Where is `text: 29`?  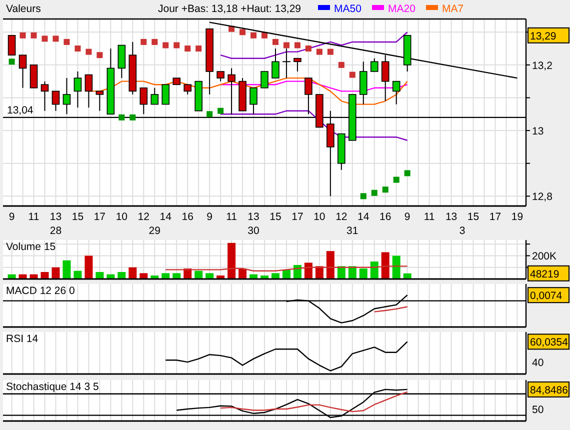
text: 29 is located at coordinates (154, 231).